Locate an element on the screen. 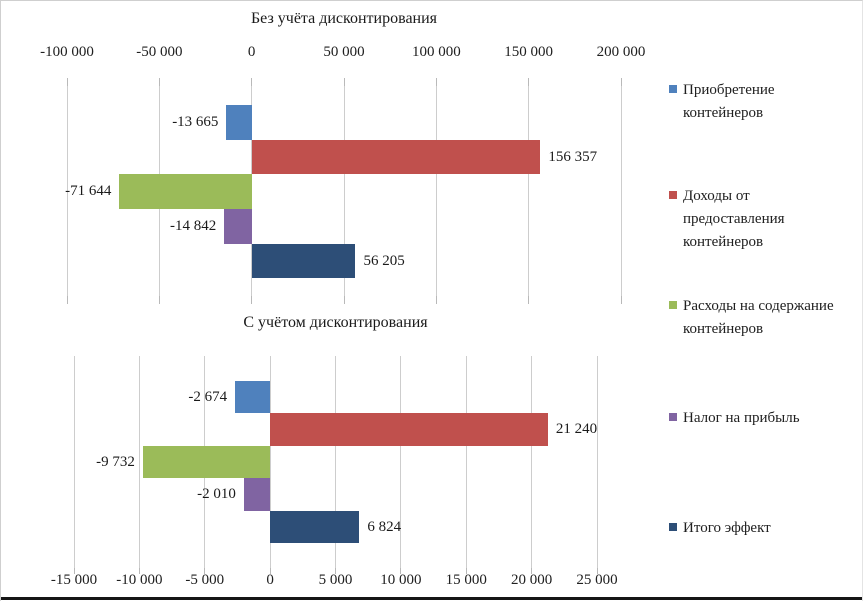 Image resolution: width=863 pixels, height=601 pixels. legend-item-maintenance: Расходы на содержание контейнеров is located at coordinates (751, 318).